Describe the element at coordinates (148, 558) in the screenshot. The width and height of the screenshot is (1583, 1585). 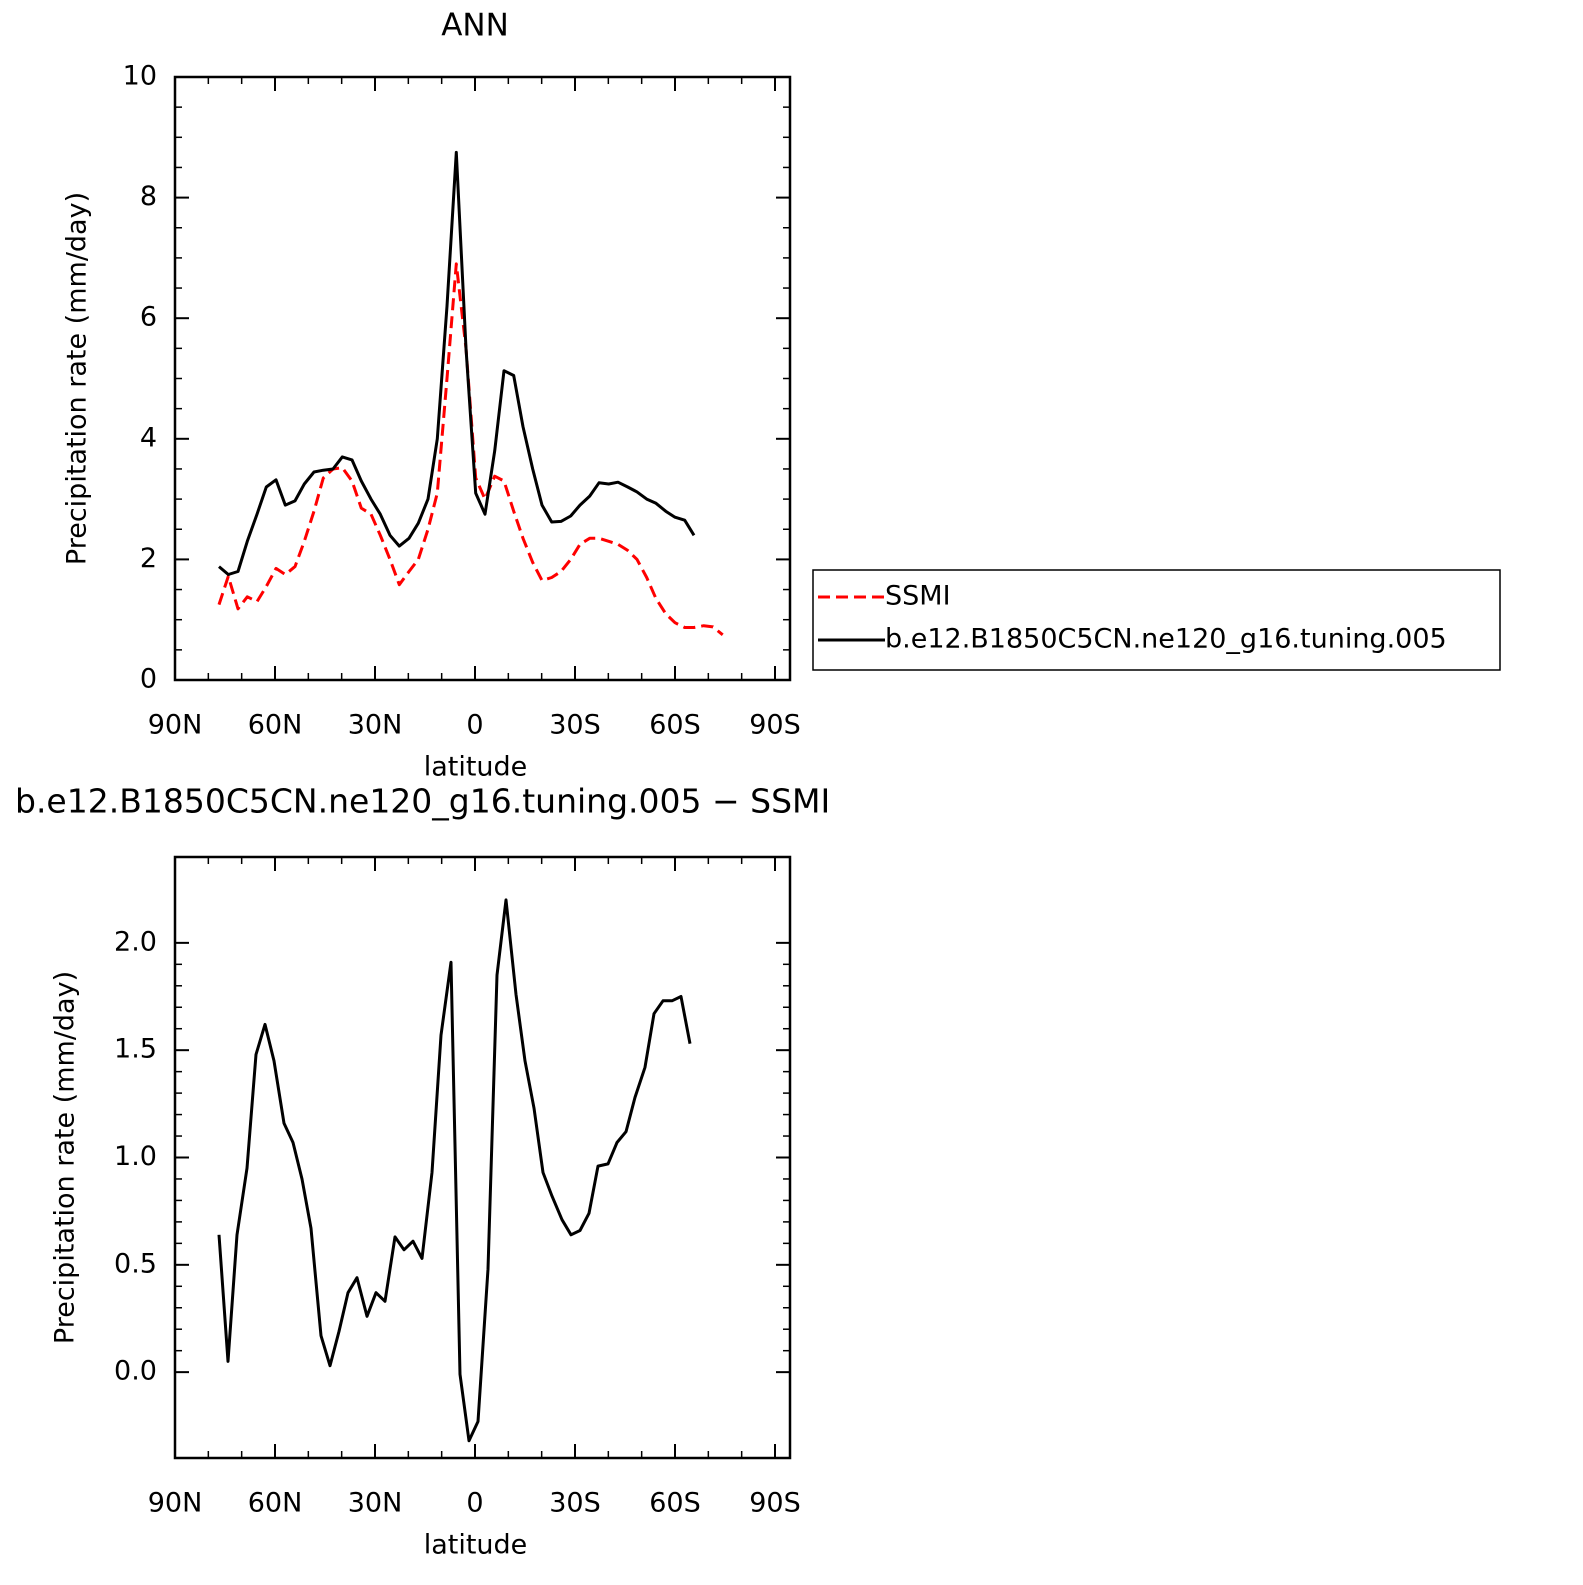
I see `y-tick-label: 2` at that location.